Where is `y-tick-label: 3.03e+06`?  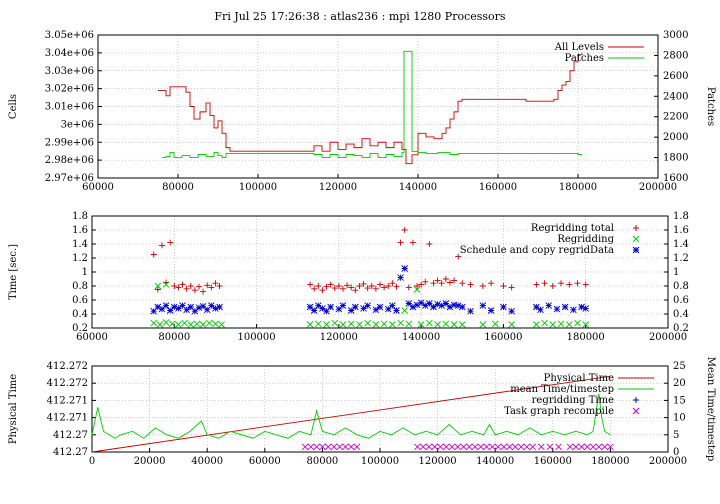
y-tick-label: 3.03e+06 is located at coordinates (69, 71).